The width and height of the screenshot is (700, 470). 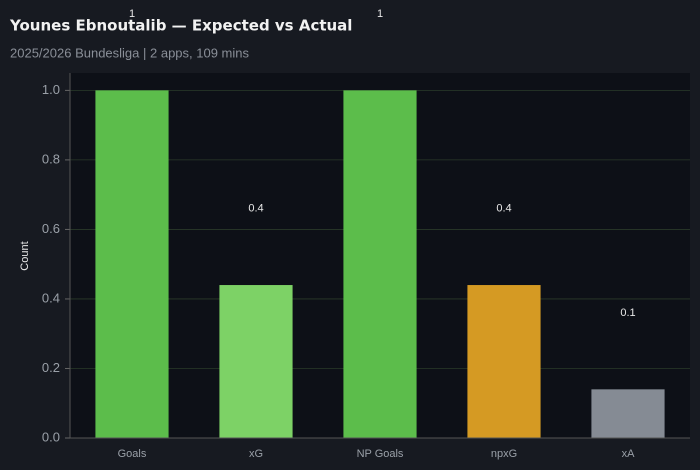 What do you see at coordinates (132, 454) in the screenshot?
I see `x-tick-label: Goals` at bounding box center [132, 454].